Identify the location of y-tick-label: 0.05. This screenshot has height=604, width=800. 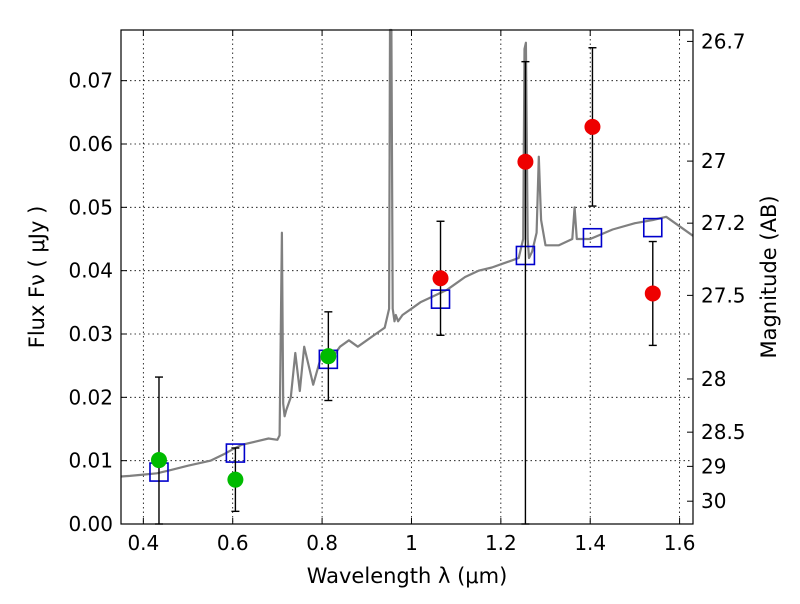
(90, 207).